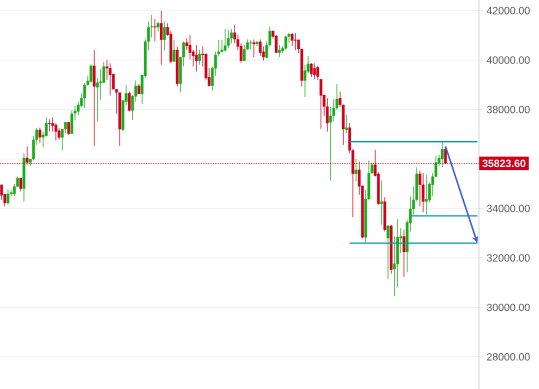 This screenshot has width=539, height=389. I want to click on y-tick-label: 30000.00, so click(508, 308).